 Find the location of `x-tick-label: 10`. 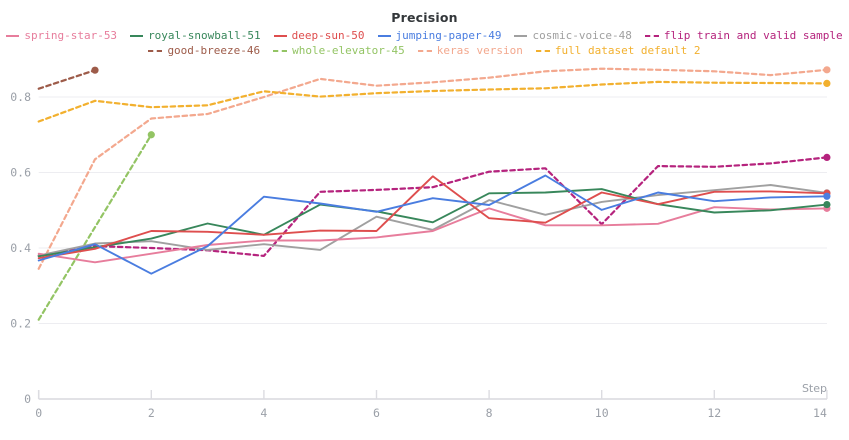

x-tick-label: 10 is located at coordinates (602, 413).